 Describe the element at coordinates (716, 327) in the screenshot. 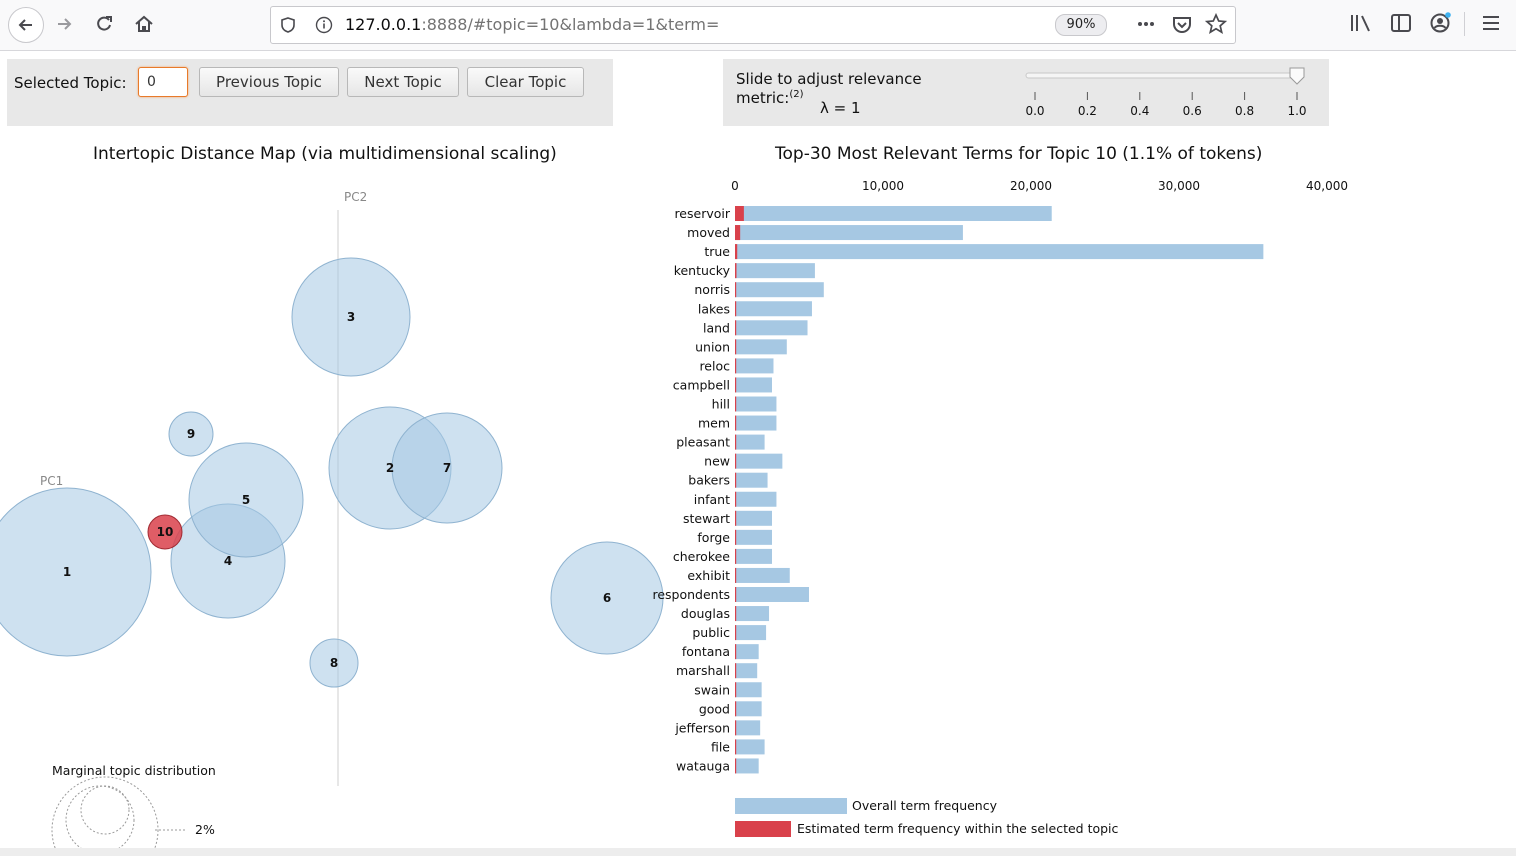

I see `term-label: land` at that location.